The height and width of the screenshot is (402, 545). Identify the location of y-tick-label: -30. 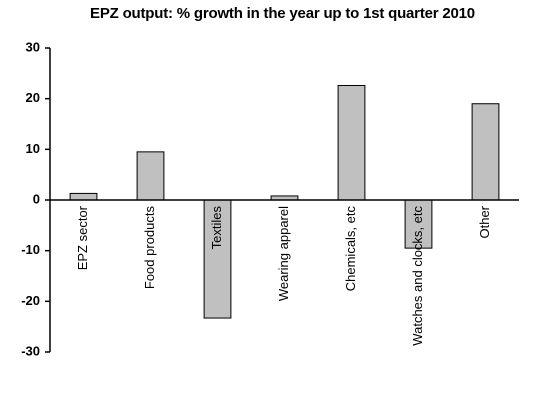
(30, 350).